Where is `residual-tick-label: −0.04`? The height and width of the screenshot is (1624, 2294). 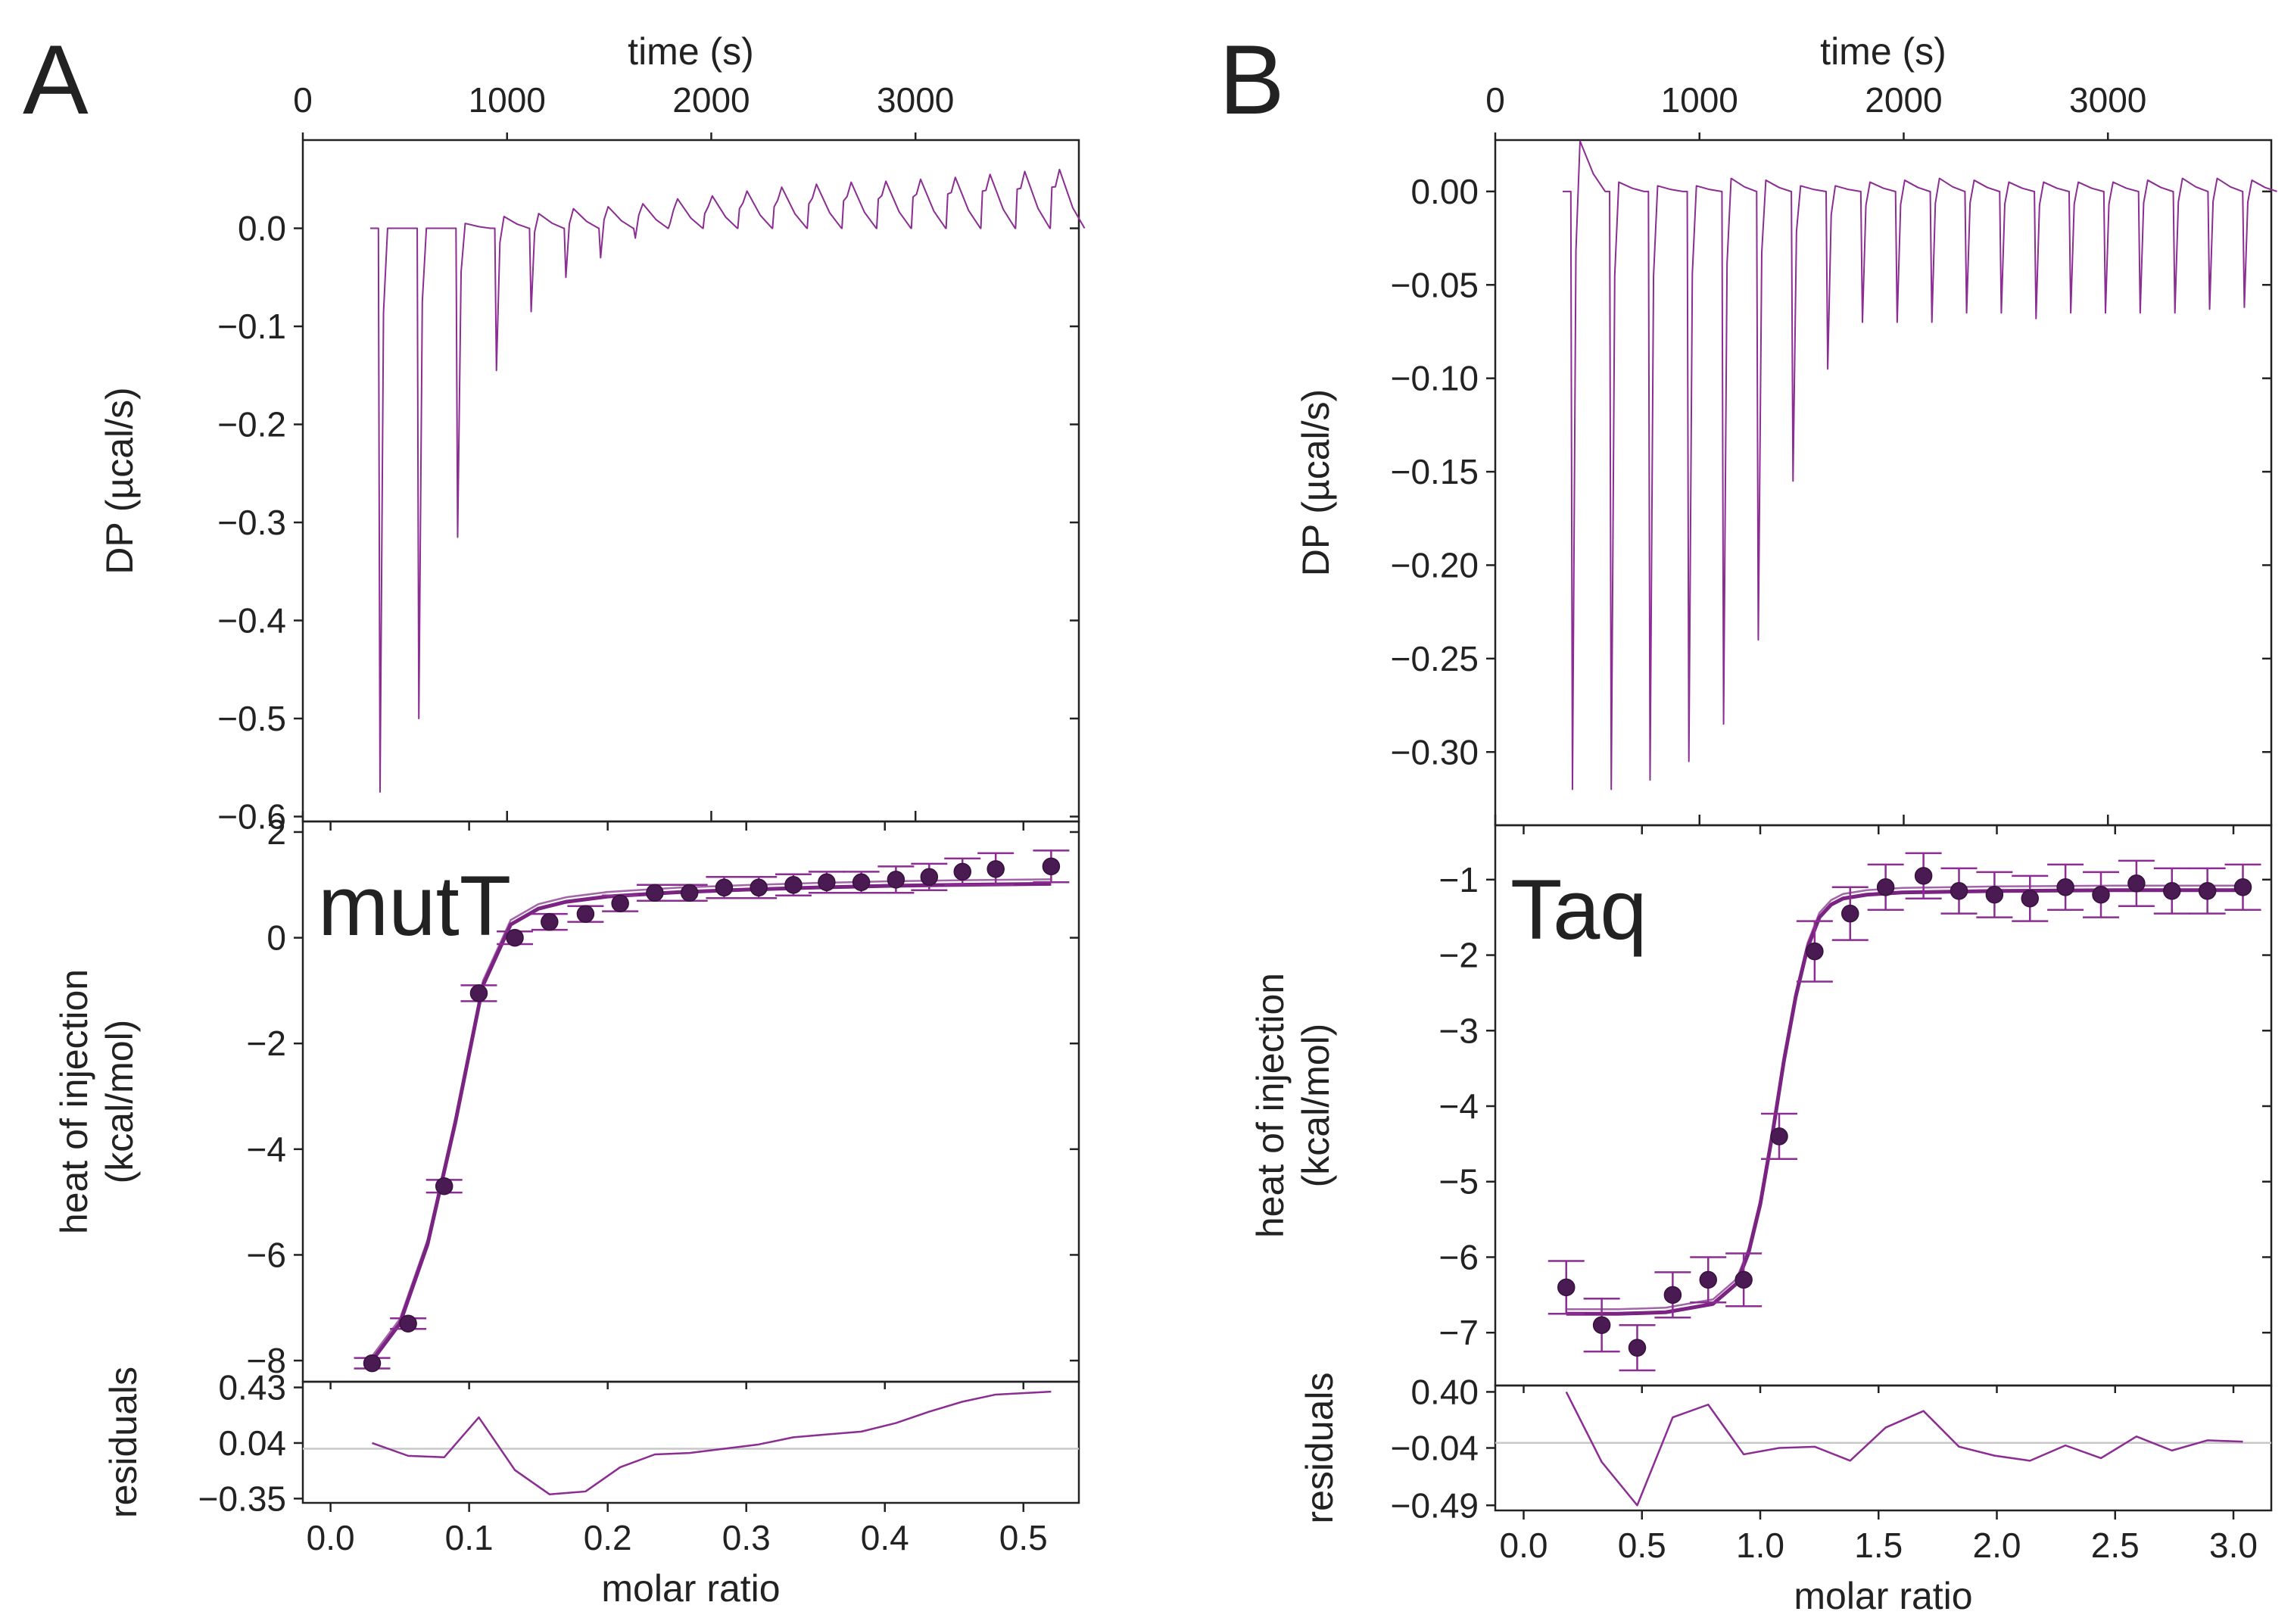
residual-tick-label: −0.04 is located at coordinates (1435, 1448).